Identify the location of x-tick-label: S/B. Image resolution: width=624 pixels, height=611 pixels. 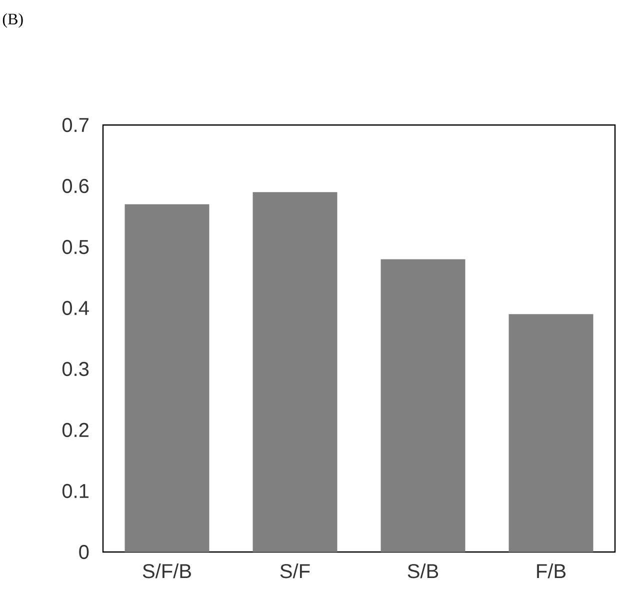
(423, 571).